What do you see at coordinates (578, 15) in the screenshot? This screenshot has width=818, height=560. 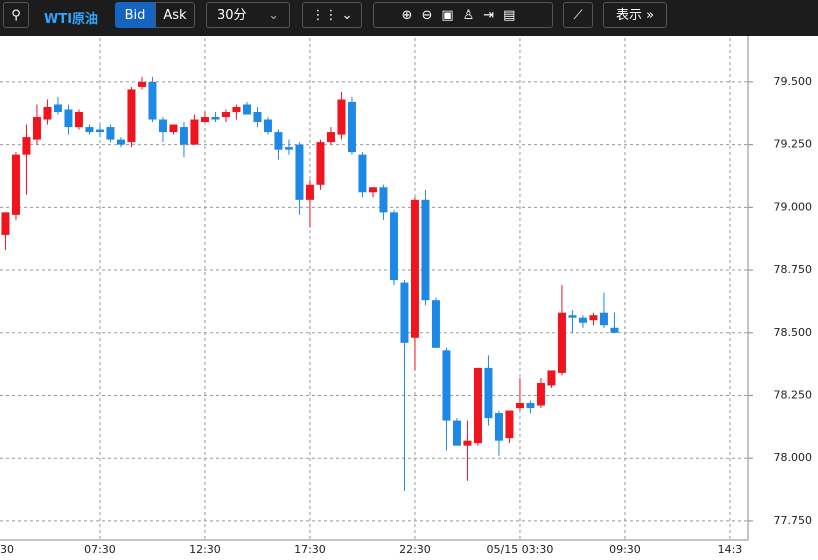 I see `indicator-button: ⟋` at bounding box center [578, 15].